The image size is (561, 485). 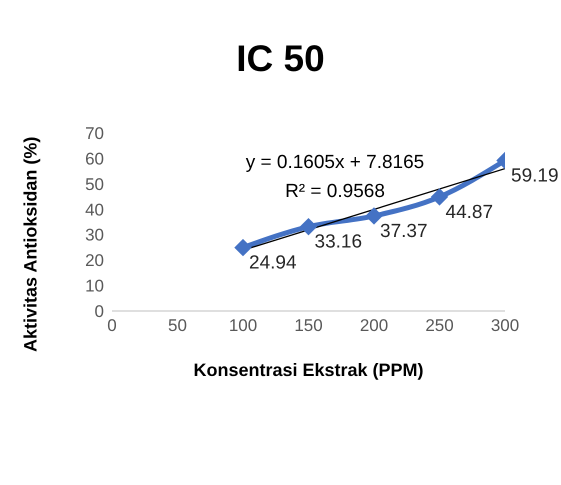 I want to click on x-tick-label: 250, so click(x=439, y=326).